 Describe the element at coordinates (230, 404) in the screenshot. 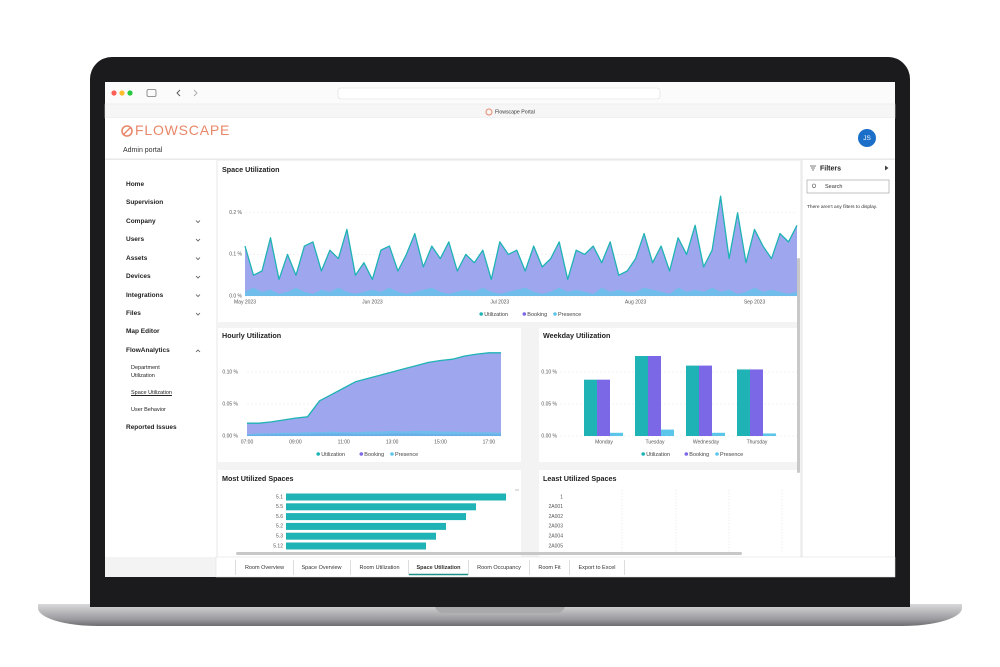

I see `y-tick-label: 0.05 %` at that location.